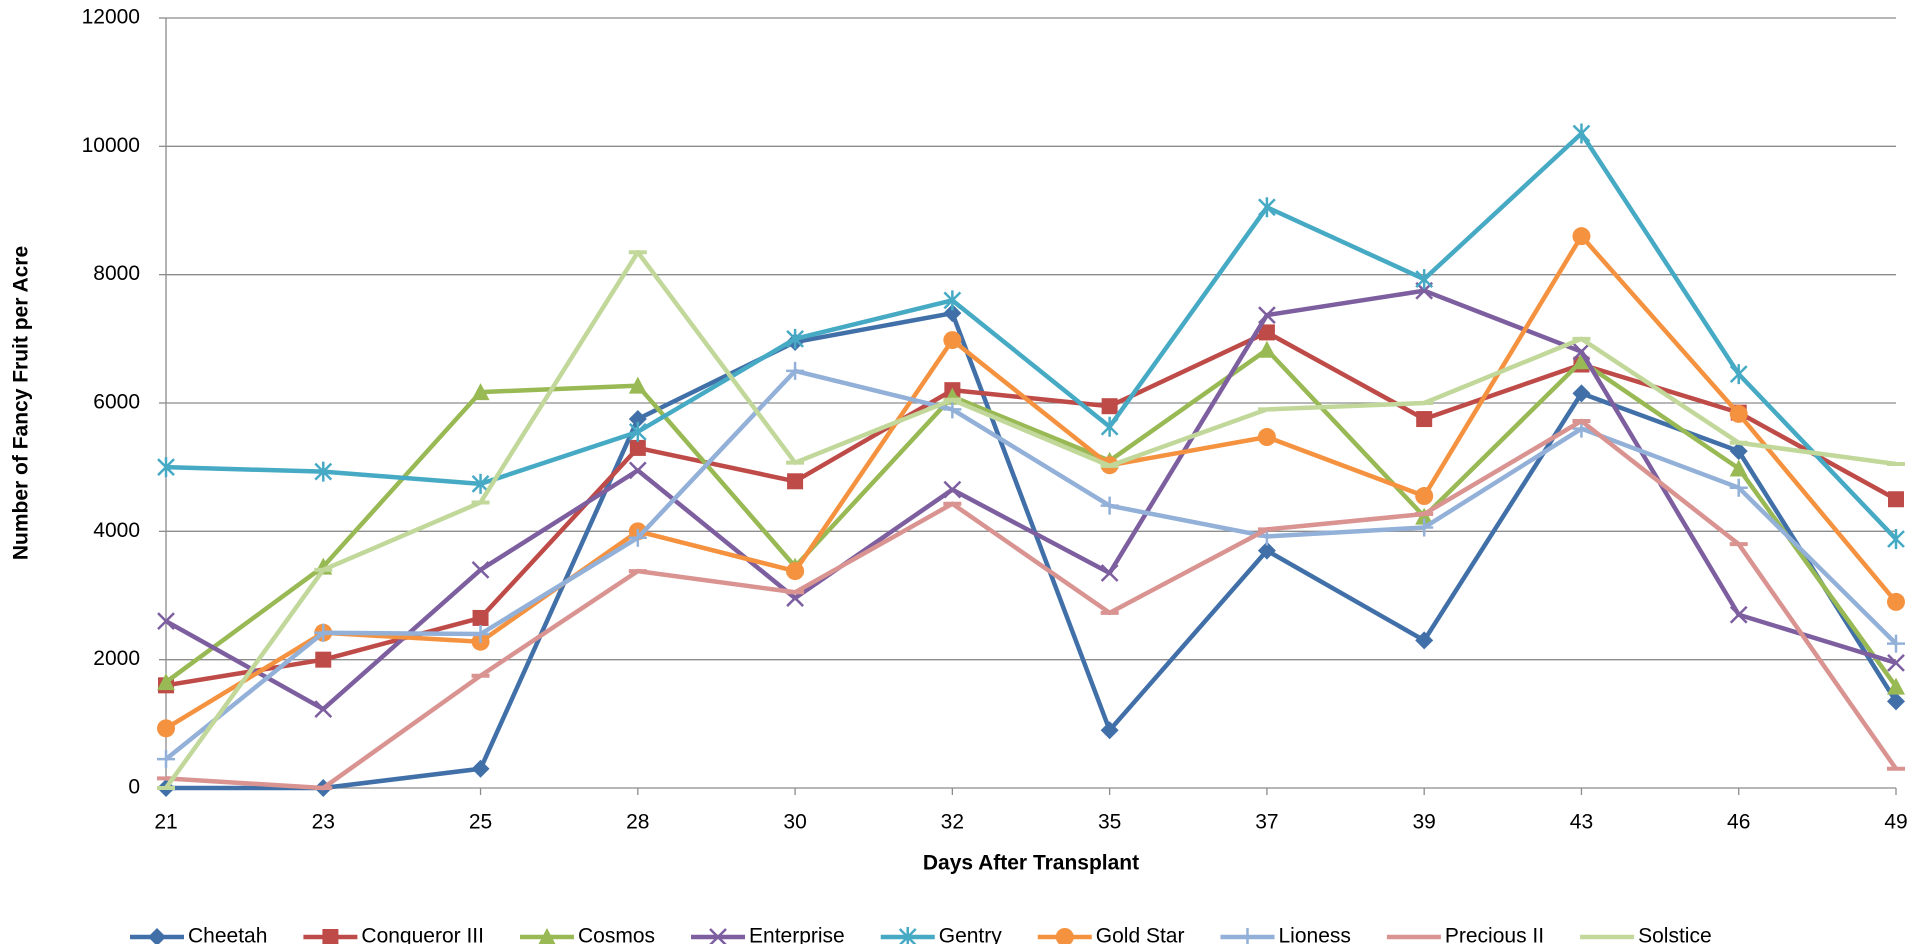 The image size is (1915, 944). What do you see at coordinates (1675, 934) in the screenshot?
I see `legend-label: Solstice` at bounding box center [1675, 934].